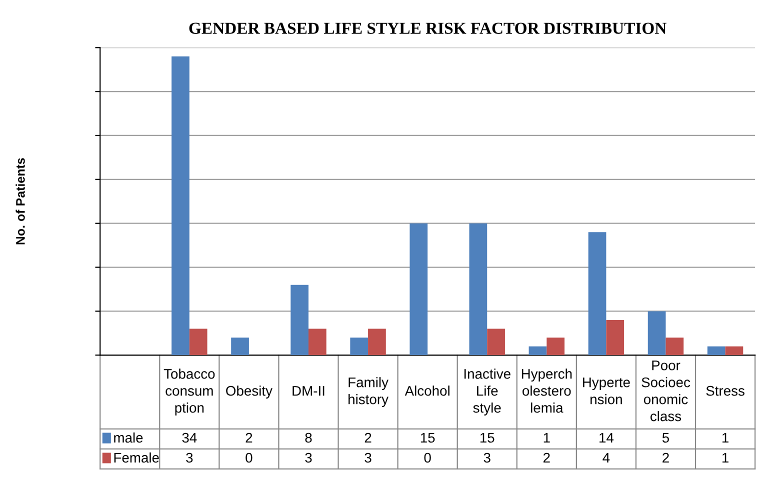 This screenshot has width=776, height=496. Describe the element at coordinates (136, 457) in the screenshot. I see `legend-label: Female` at that location.